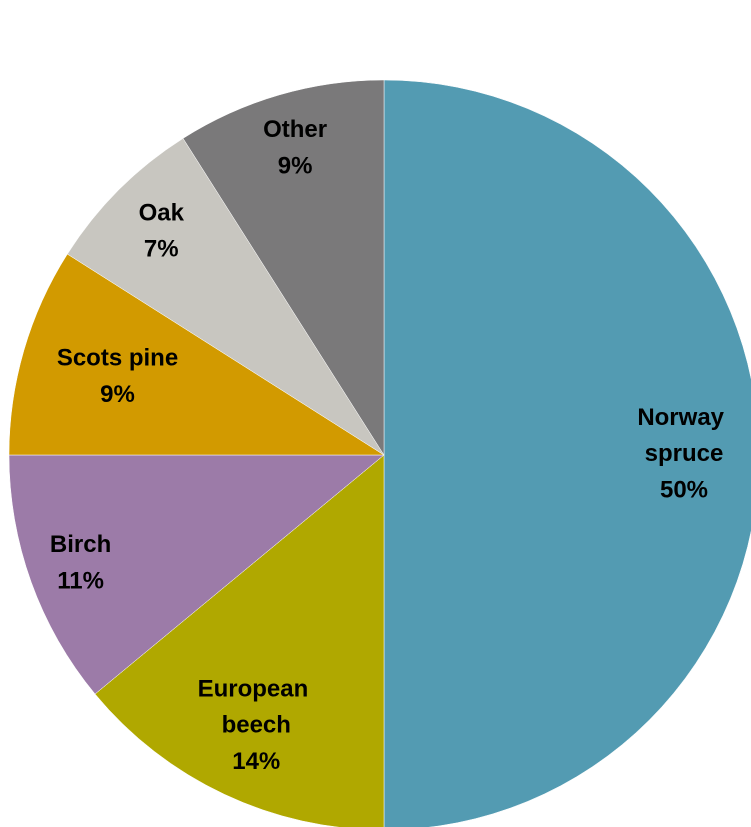 The image size is (751, 827). I want to click on slice-label-line: spruce, so click(684, 453).